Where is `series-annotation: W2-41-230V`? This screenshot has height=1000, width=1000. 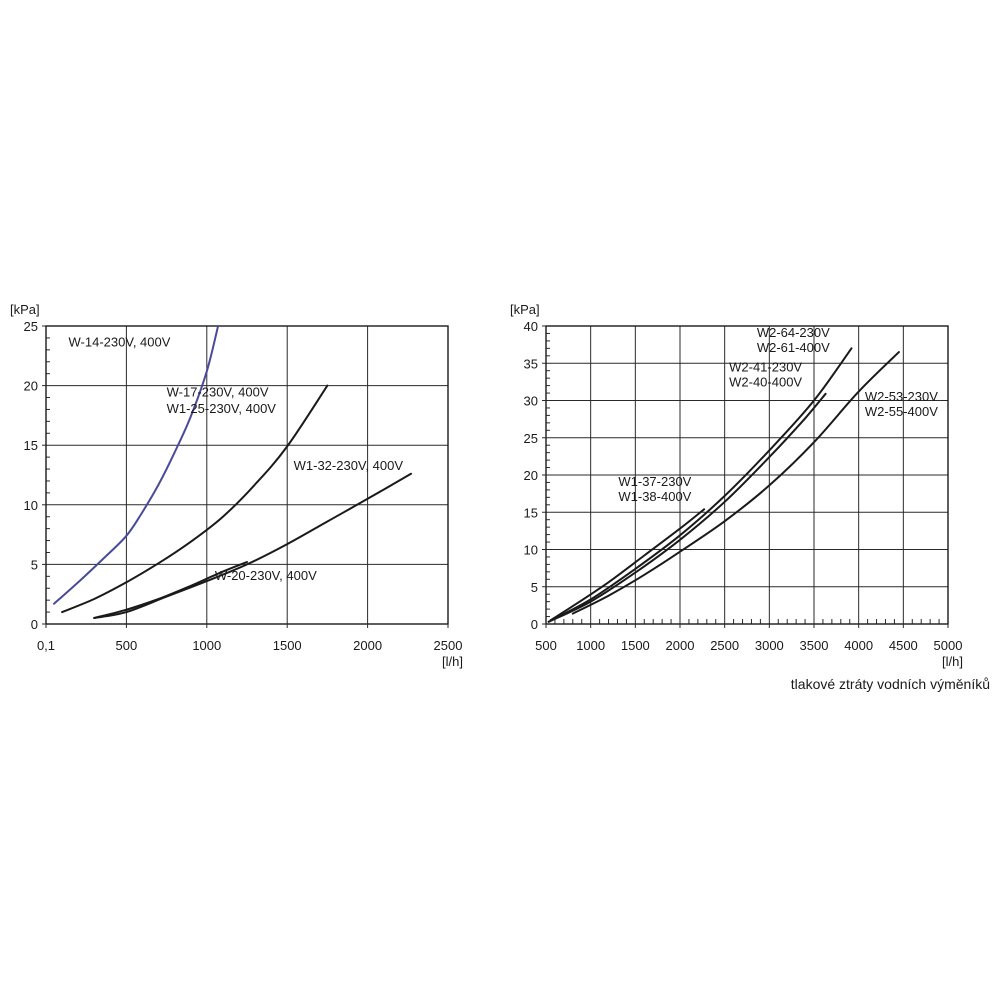
series-annotation: W2-41-230V is located at coordinates (765, 366).